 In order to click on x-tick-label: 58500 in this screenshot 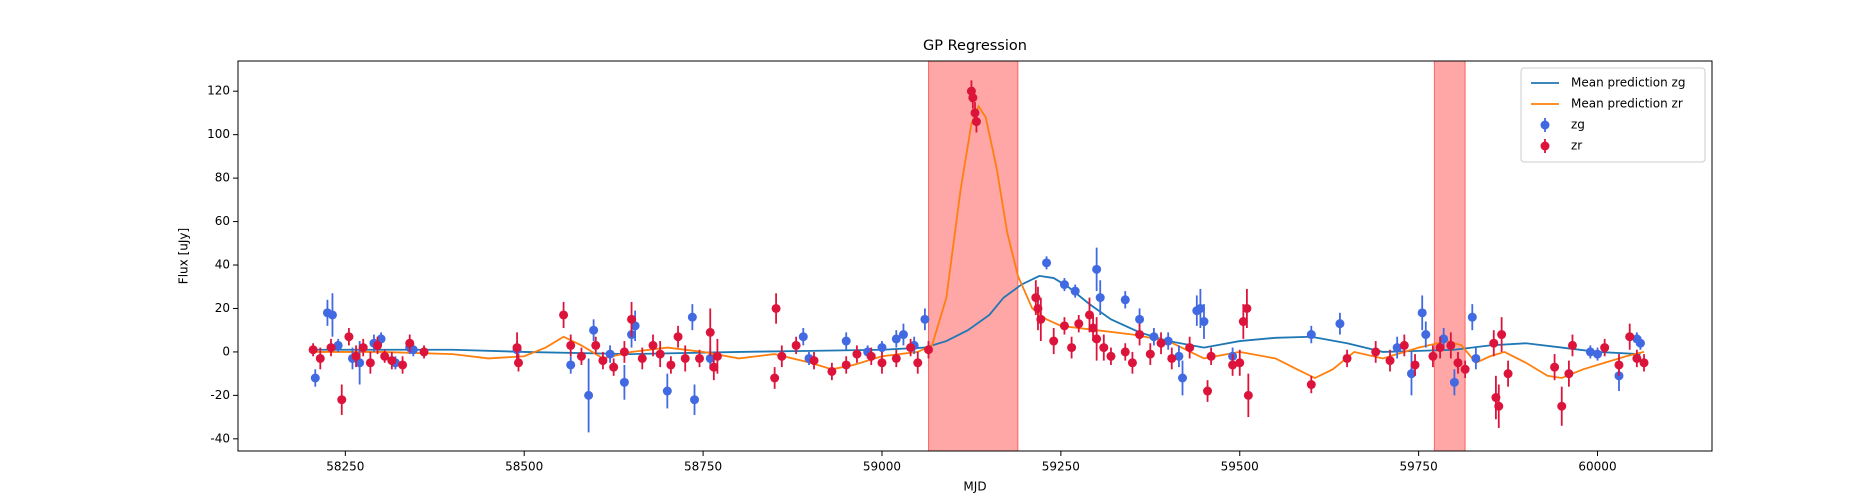, I will do `click(524, 467)`.